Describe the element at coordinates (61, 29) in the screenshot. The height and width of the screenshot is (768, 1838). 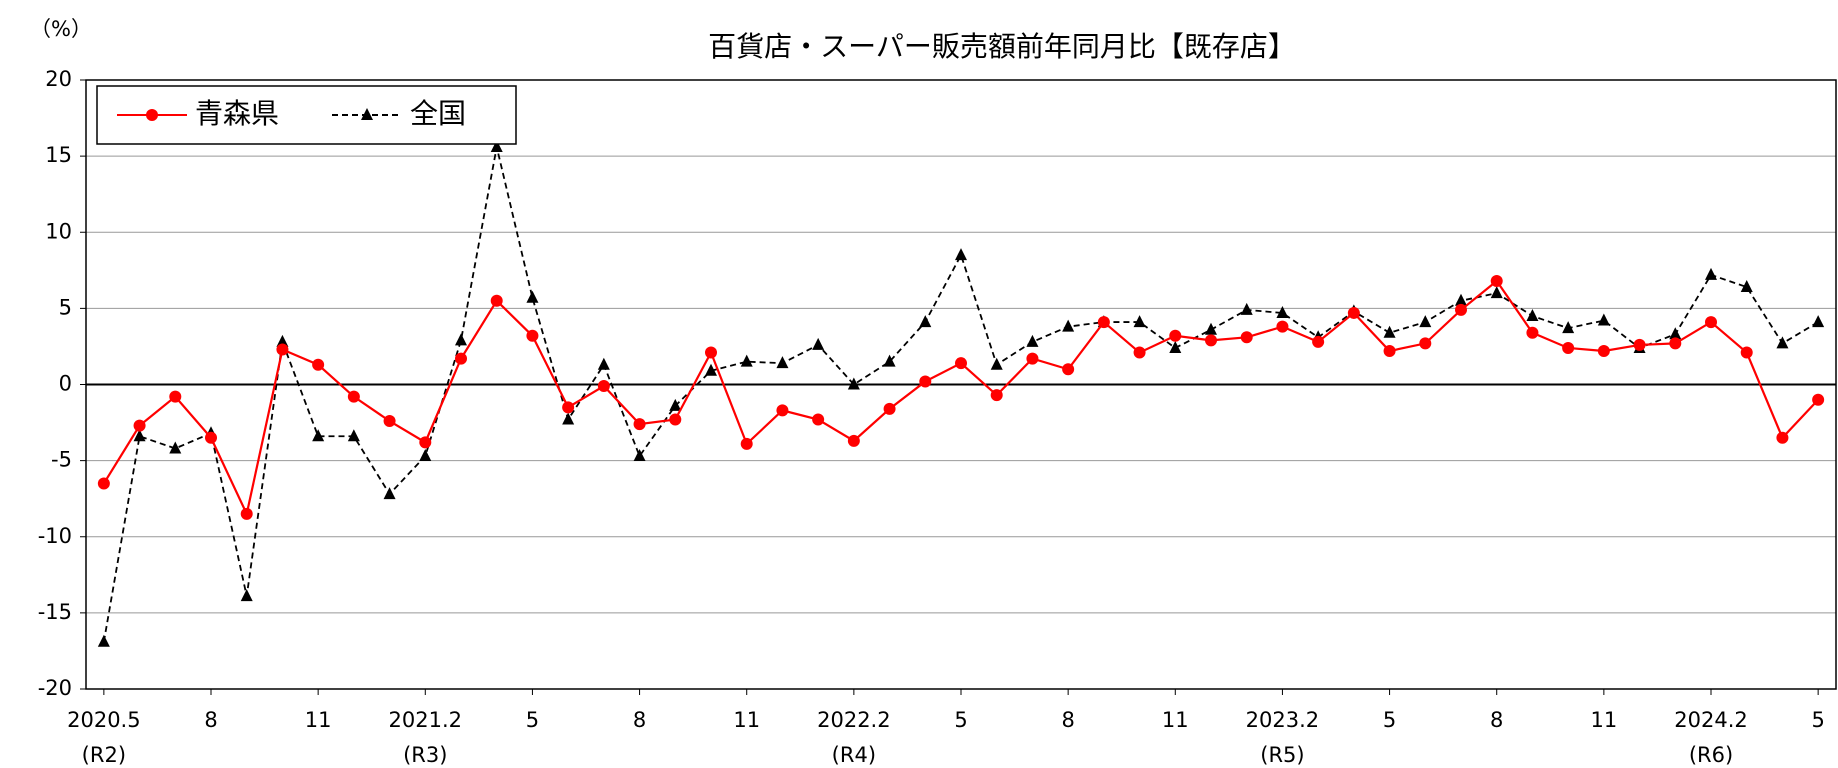
I see `y-unit: （%）` at that location.